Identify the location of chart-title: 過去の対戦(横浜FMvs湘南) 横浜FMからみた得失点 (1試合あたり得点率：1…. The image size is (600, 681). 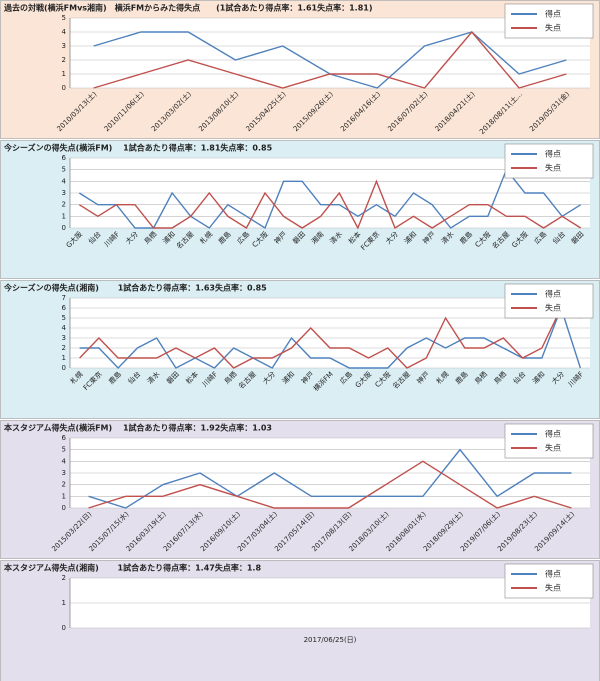
(188, 8).